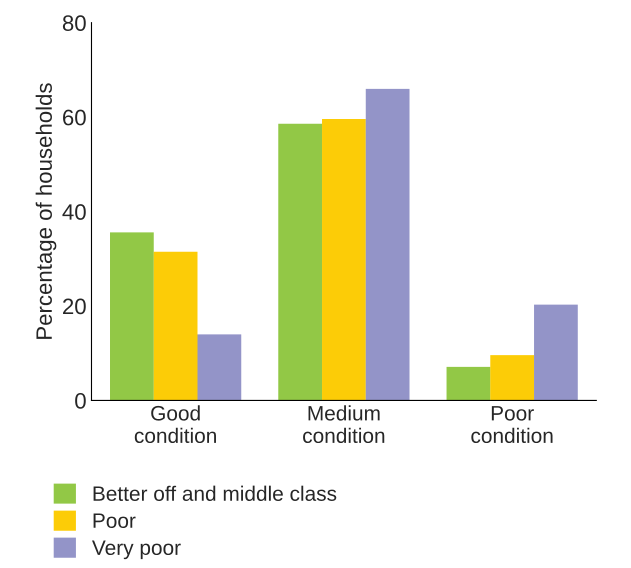  I want to click on legend-label: Poor, so click(115, 520).